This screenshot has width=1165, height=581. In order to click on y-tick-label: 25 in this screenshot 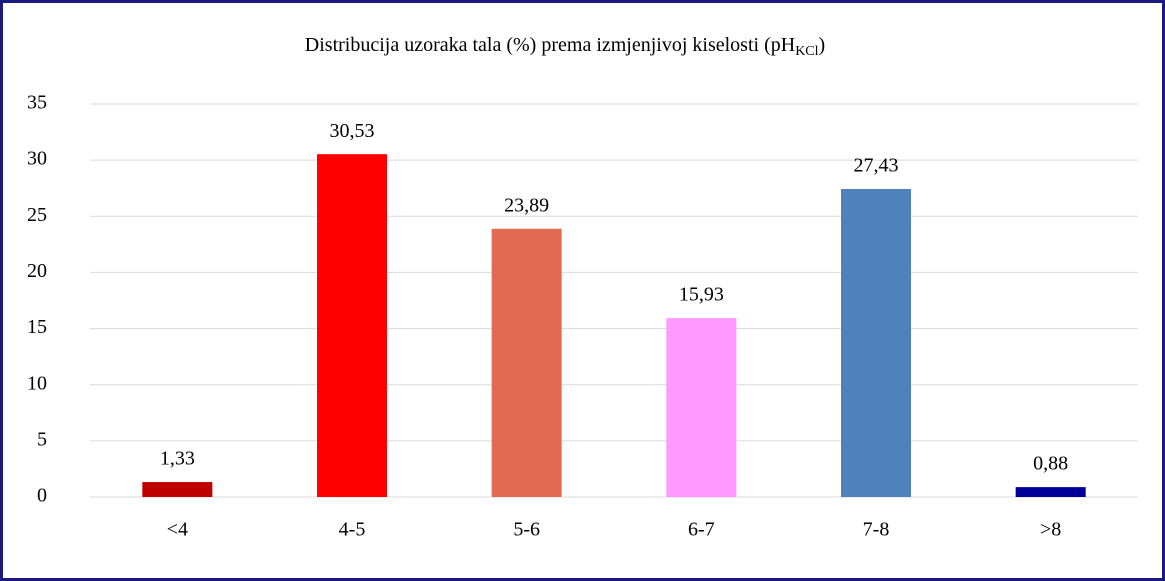, I will do `click(37, 215)`.